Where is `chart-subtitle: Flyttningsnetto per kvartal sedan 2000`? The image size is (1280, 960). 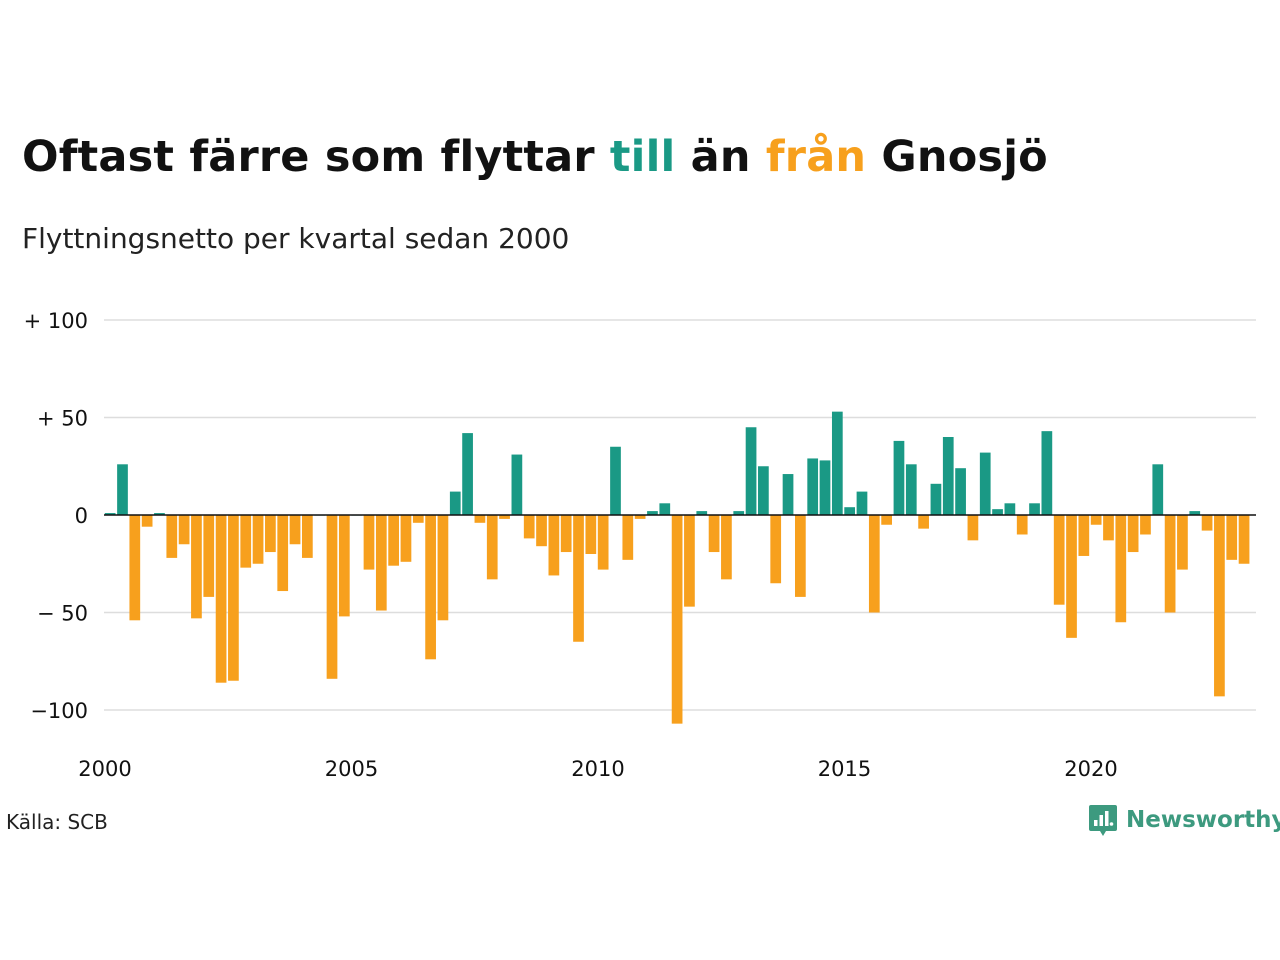
chart-subtitle: Flyttningsnetto per kvartal sedan 2000 is located at coordinates (296, 238).